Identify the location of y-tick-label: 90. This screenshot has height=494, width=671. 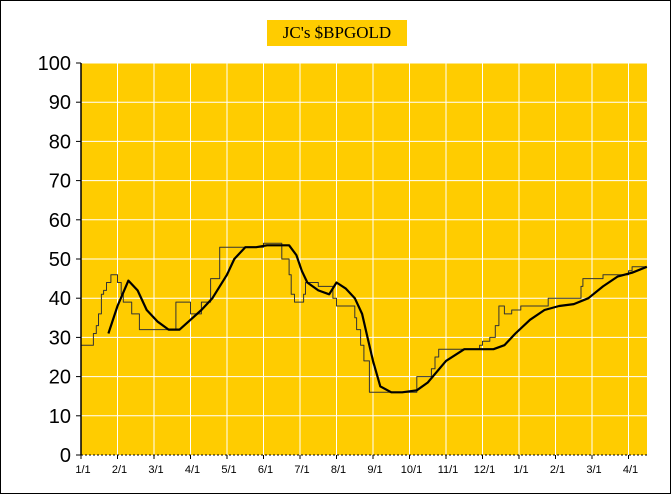
(60, 103).